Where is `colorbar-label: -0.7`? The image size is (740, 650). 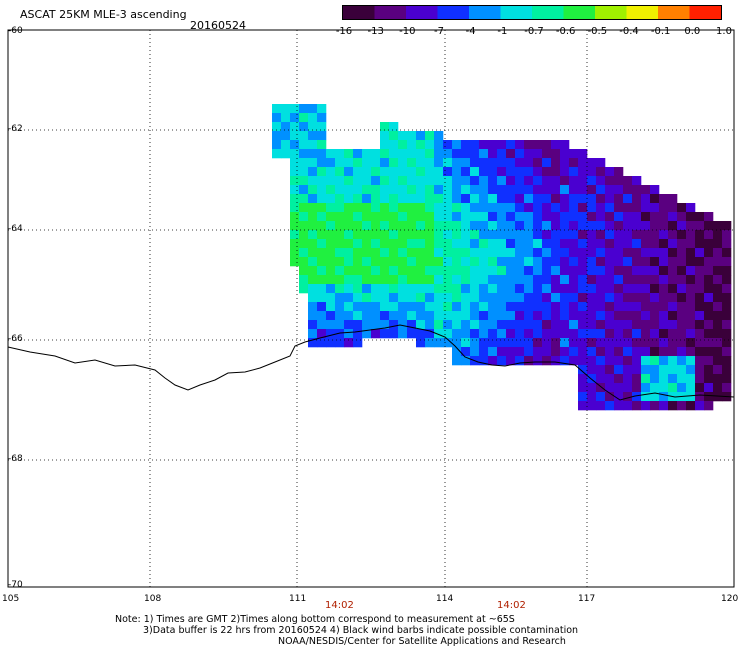
colorbar-label: -0.7 is located at coordinates (534, 31).